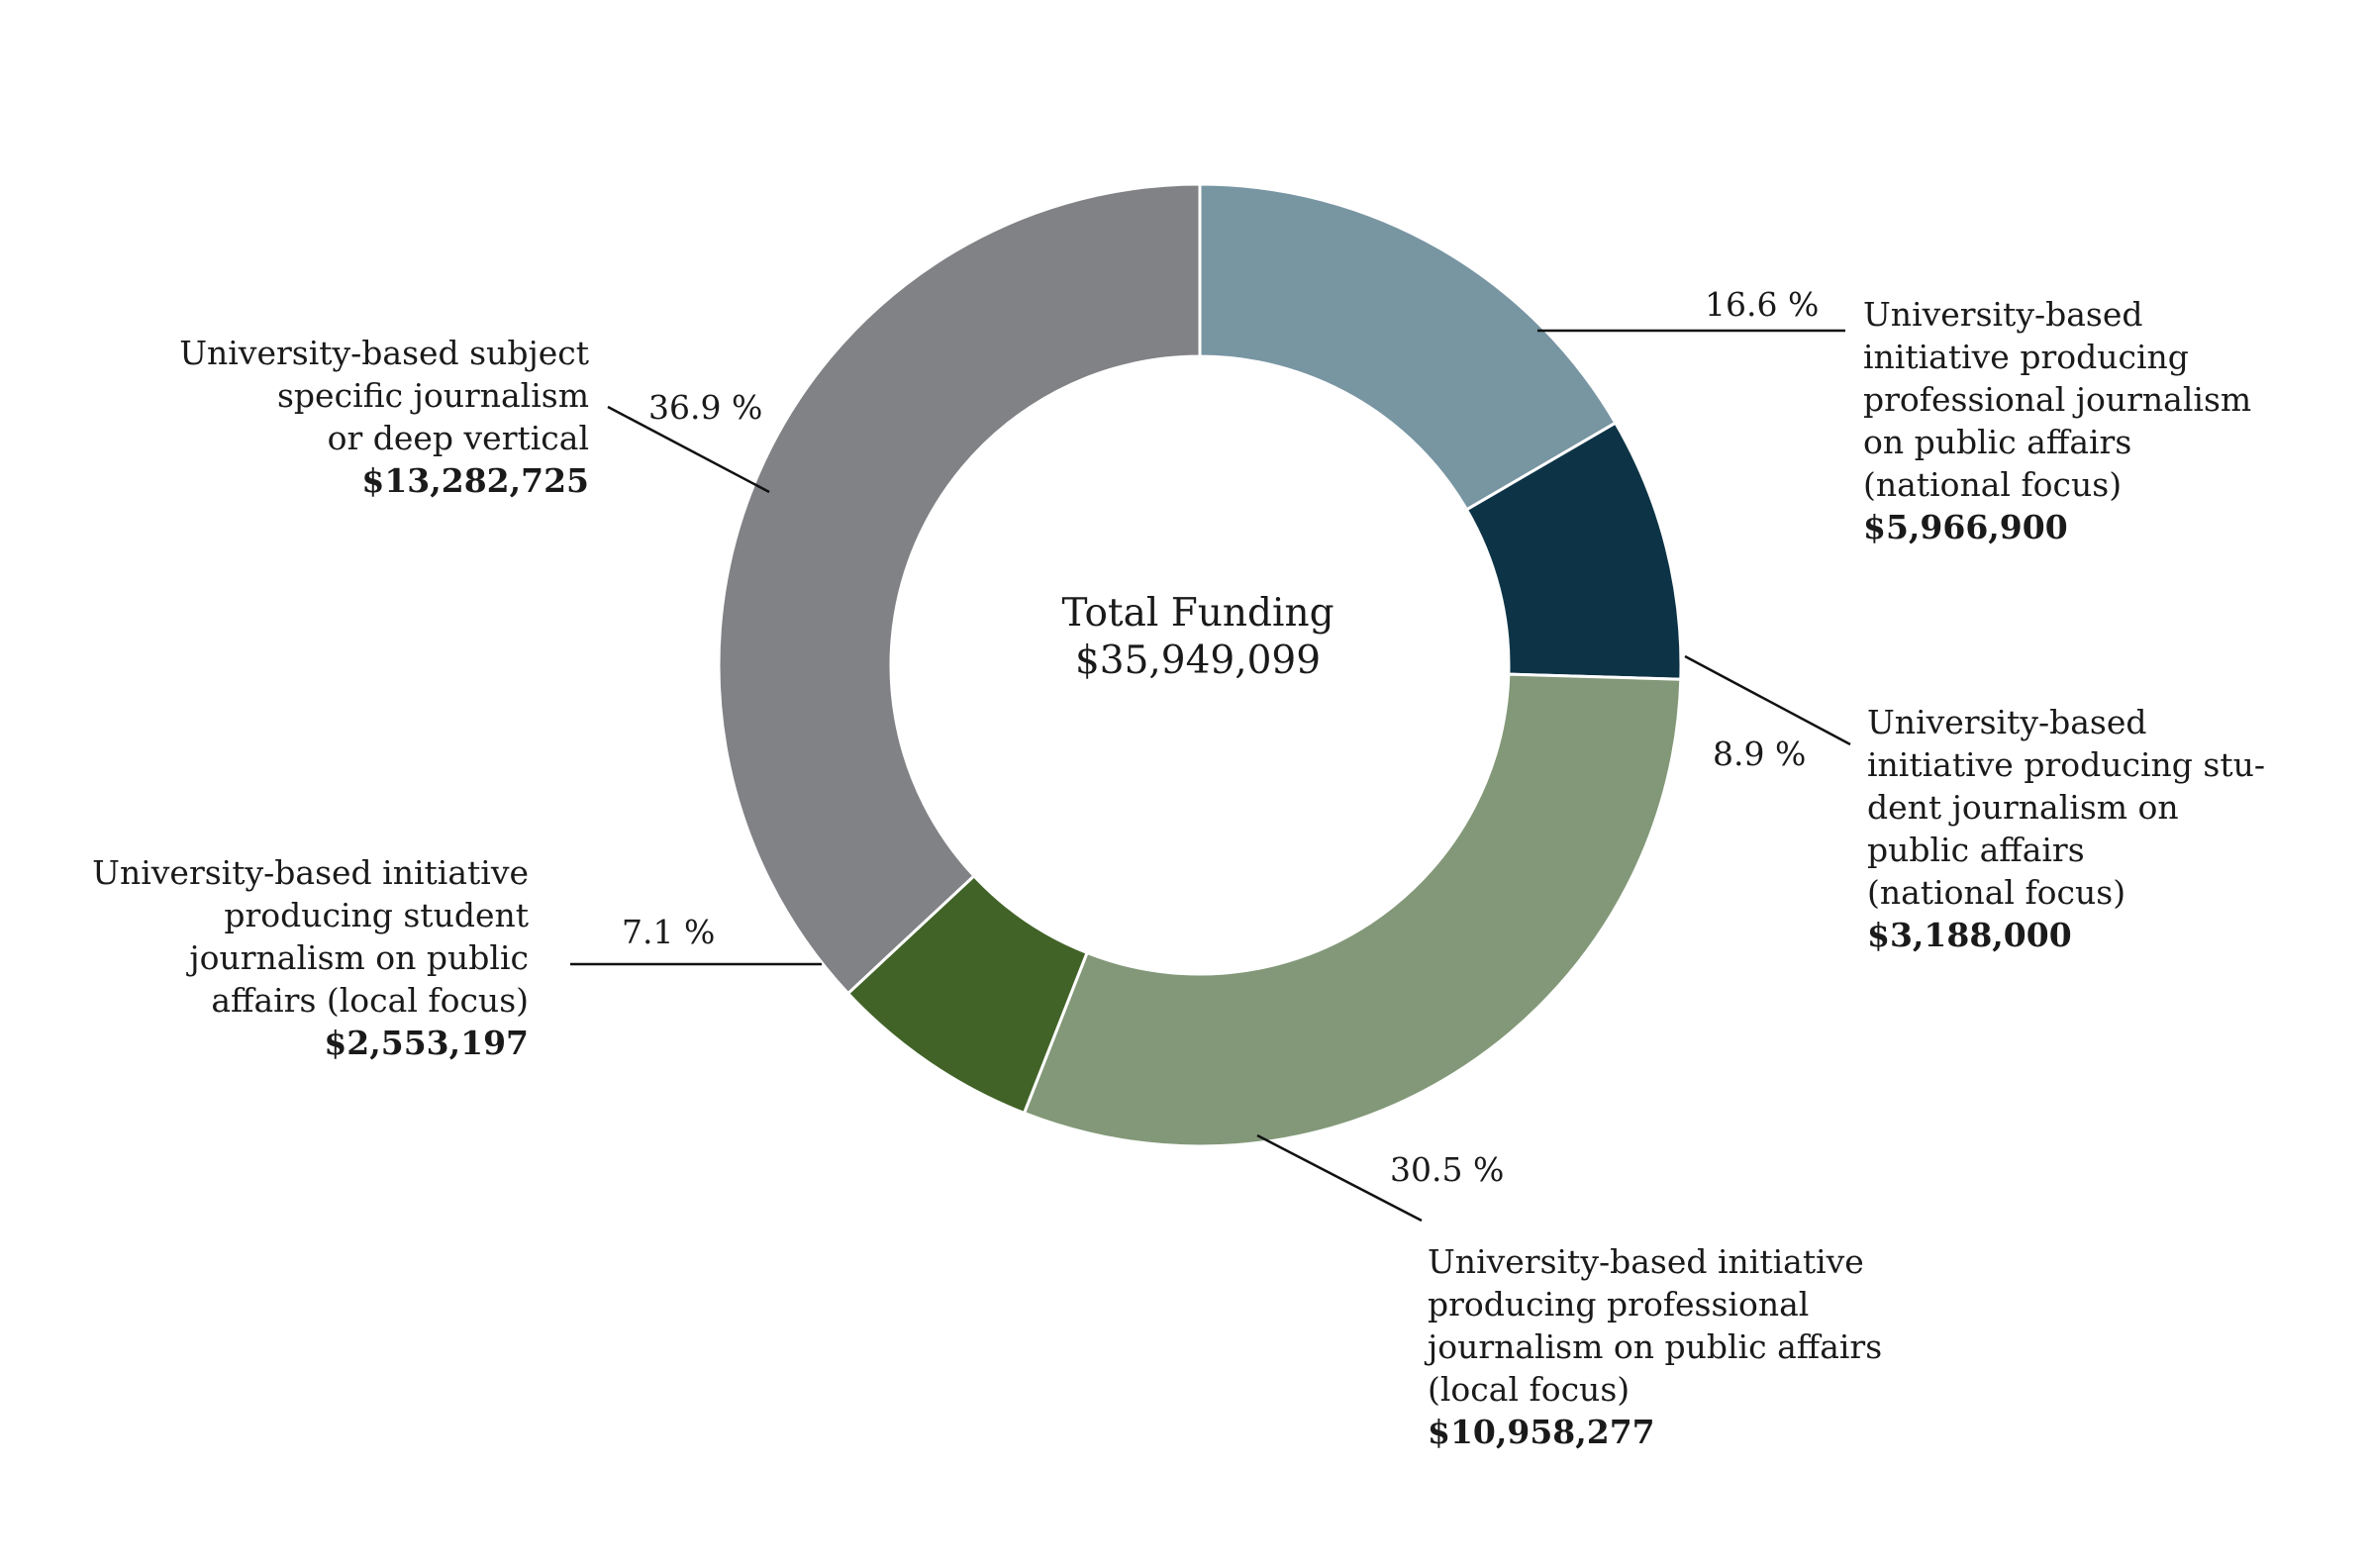  What do you see at coordinates (1763, 304) in the screenshot?
I see `percent-label-pro-national: 16.6 %` at bounding box center [1763, 304].